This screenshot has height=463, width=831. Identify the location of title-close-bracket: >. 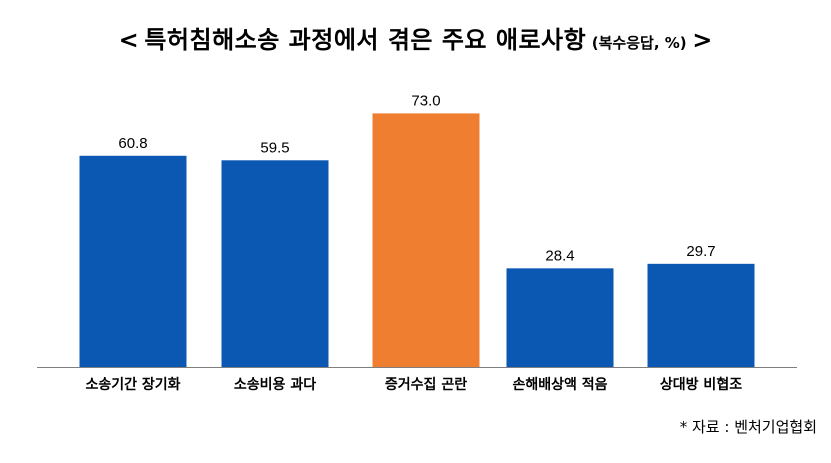
(702, 40).